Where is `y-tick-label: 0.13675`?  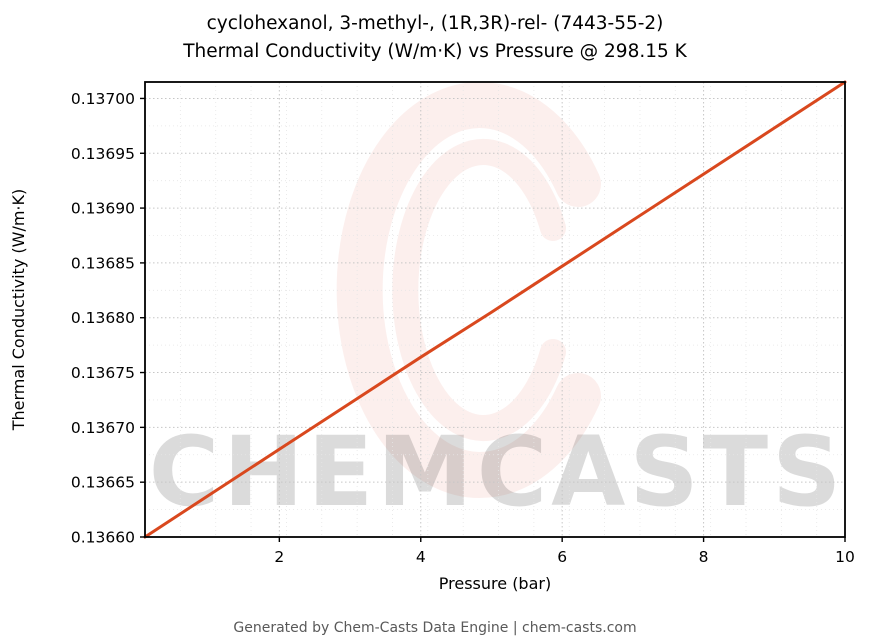
y-tick-label: 0.13675 is located at coordinates (103, 373).